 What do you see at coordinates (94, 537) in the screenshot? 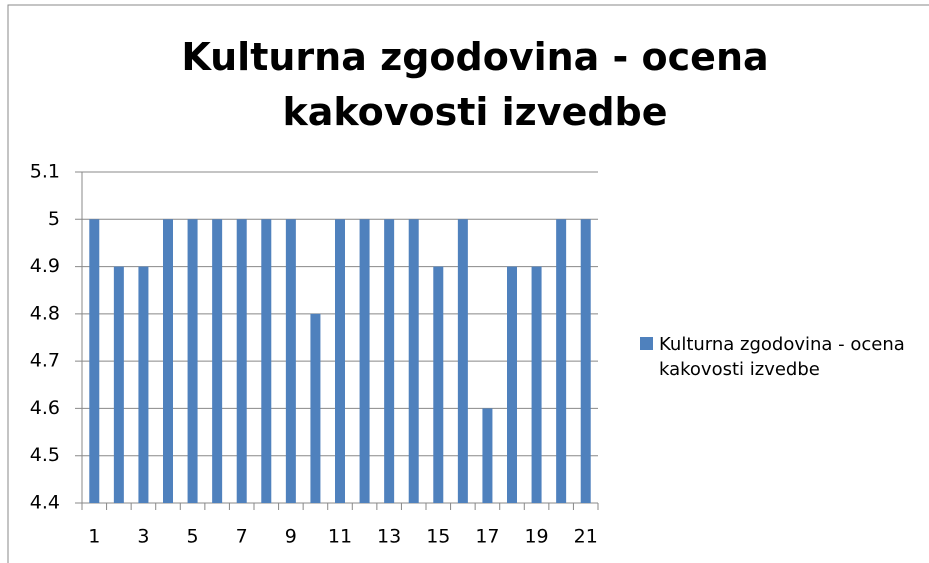
I see `x-tick-label: 1` at bounding box center [94, 537].